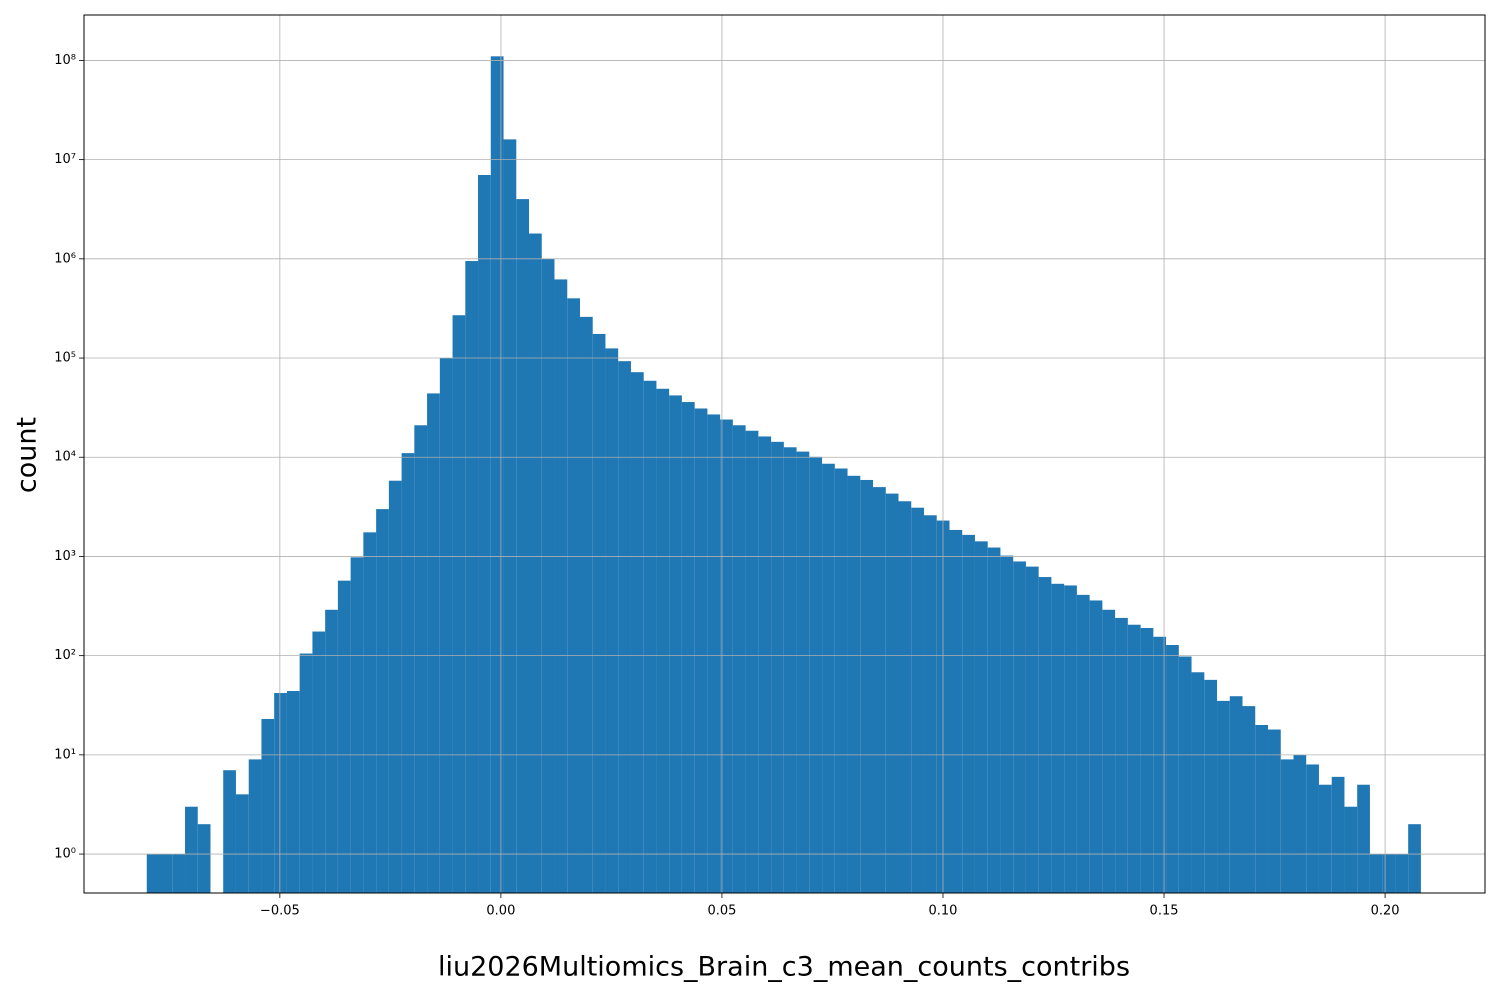 The image size is (1500, 1000). Describe the element at coordinates (65, 60) in the screenshot. I see `y-tick-label: 10⁸` at that location.